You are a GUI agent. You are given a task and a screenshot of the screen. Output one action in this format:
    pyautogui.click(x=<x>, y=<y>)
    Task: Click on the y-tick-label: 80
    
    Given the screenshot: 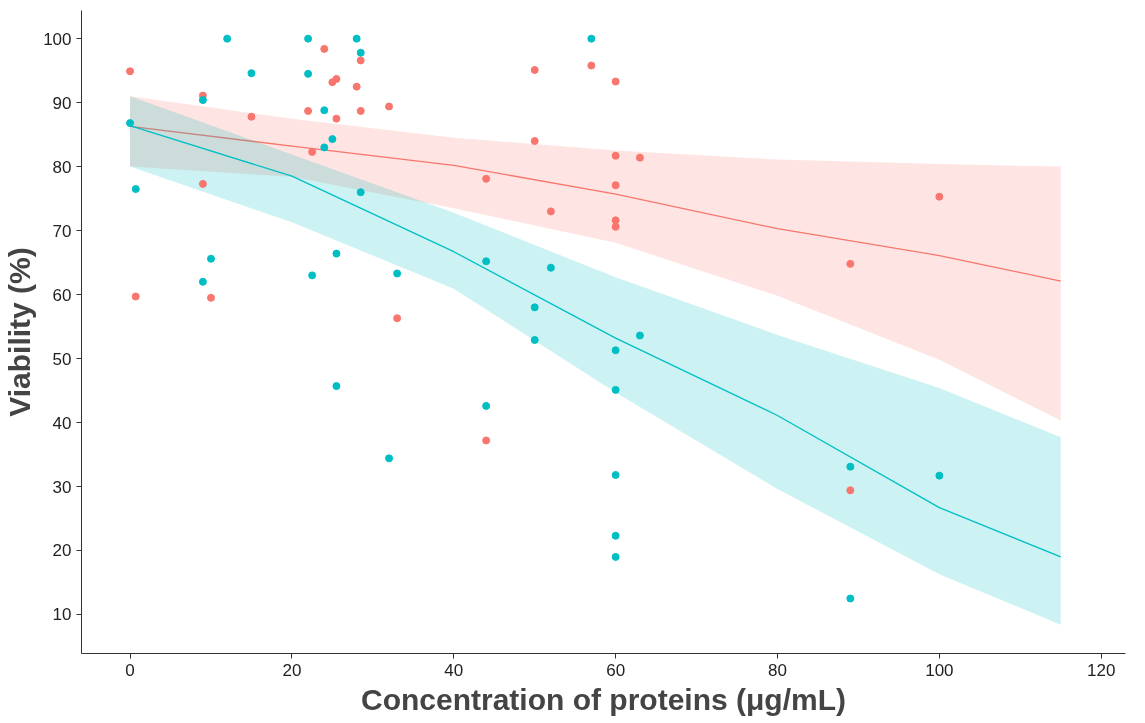 What is the action you would take?
    pyautogui.click(x=62, y=167)
    